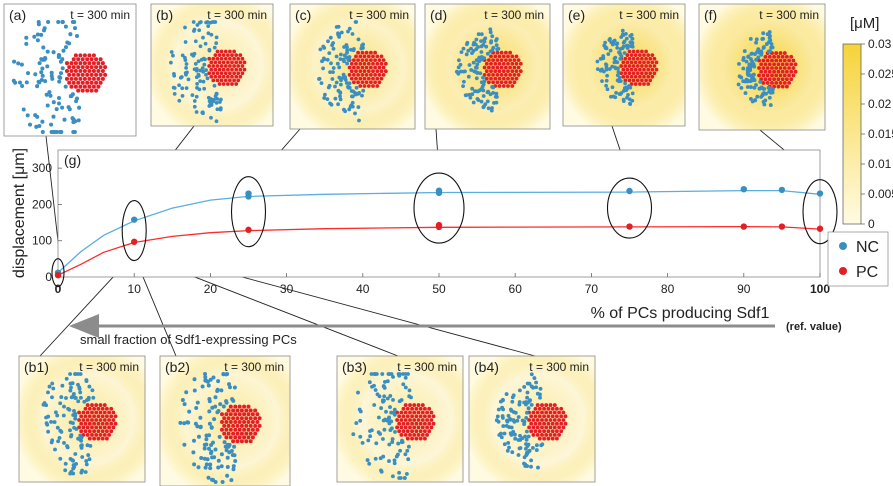  Describe the element at coordinates (135, 289) in the screenshot. I see `x-tick-label: 10` at that location.